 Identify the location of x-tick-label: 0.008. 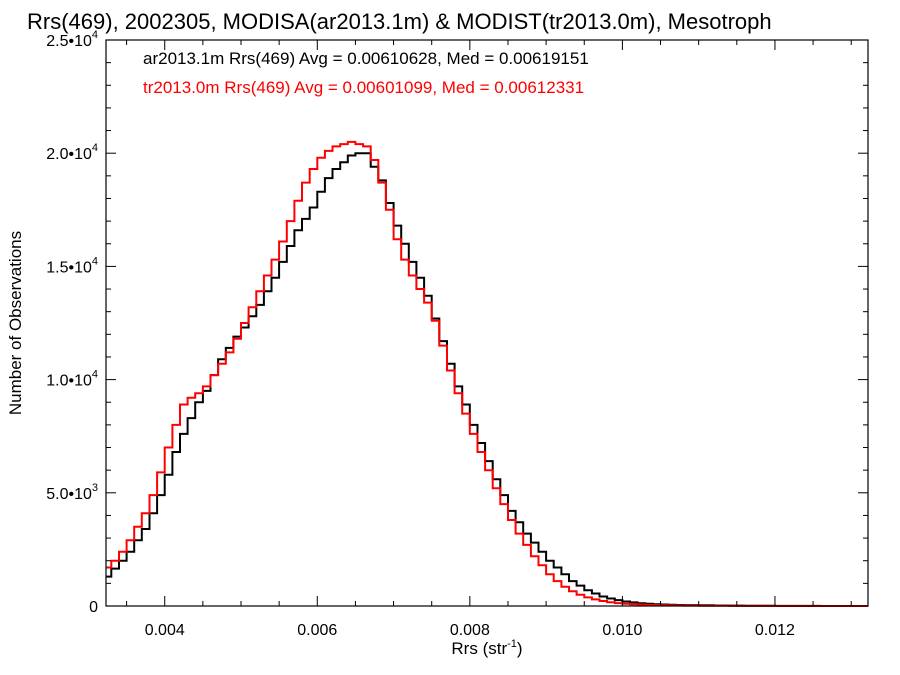
(470, 630).